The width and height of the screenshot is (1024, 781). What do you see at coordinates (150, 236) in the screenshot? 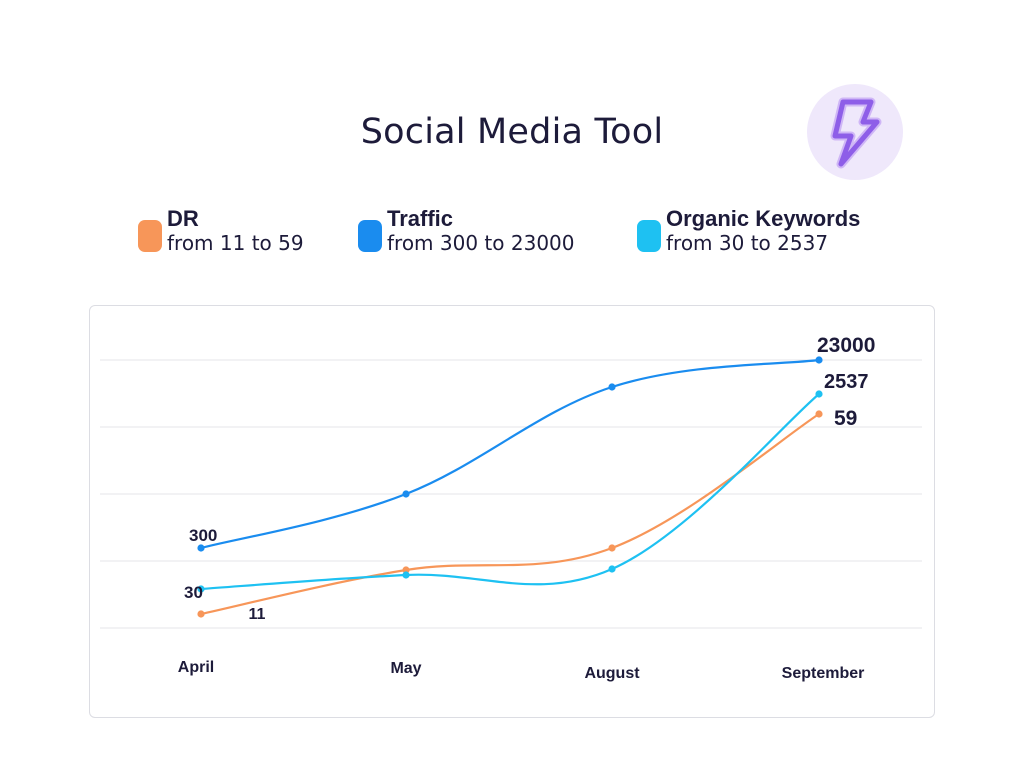
I see `legend-swatch-dr` at bounding box center [150, 236].